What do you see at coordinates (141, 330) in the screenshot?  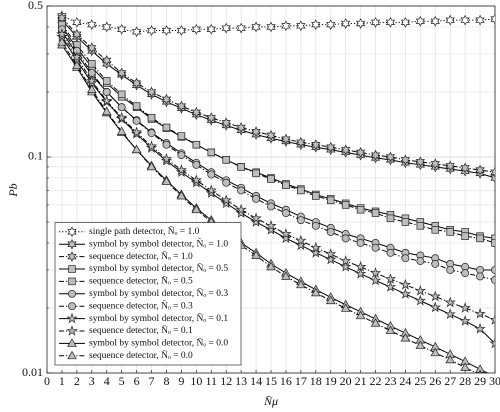 I see `legend-label: sequence detector, N̄ₒ = 0.1` at bounding box center [141, 330].